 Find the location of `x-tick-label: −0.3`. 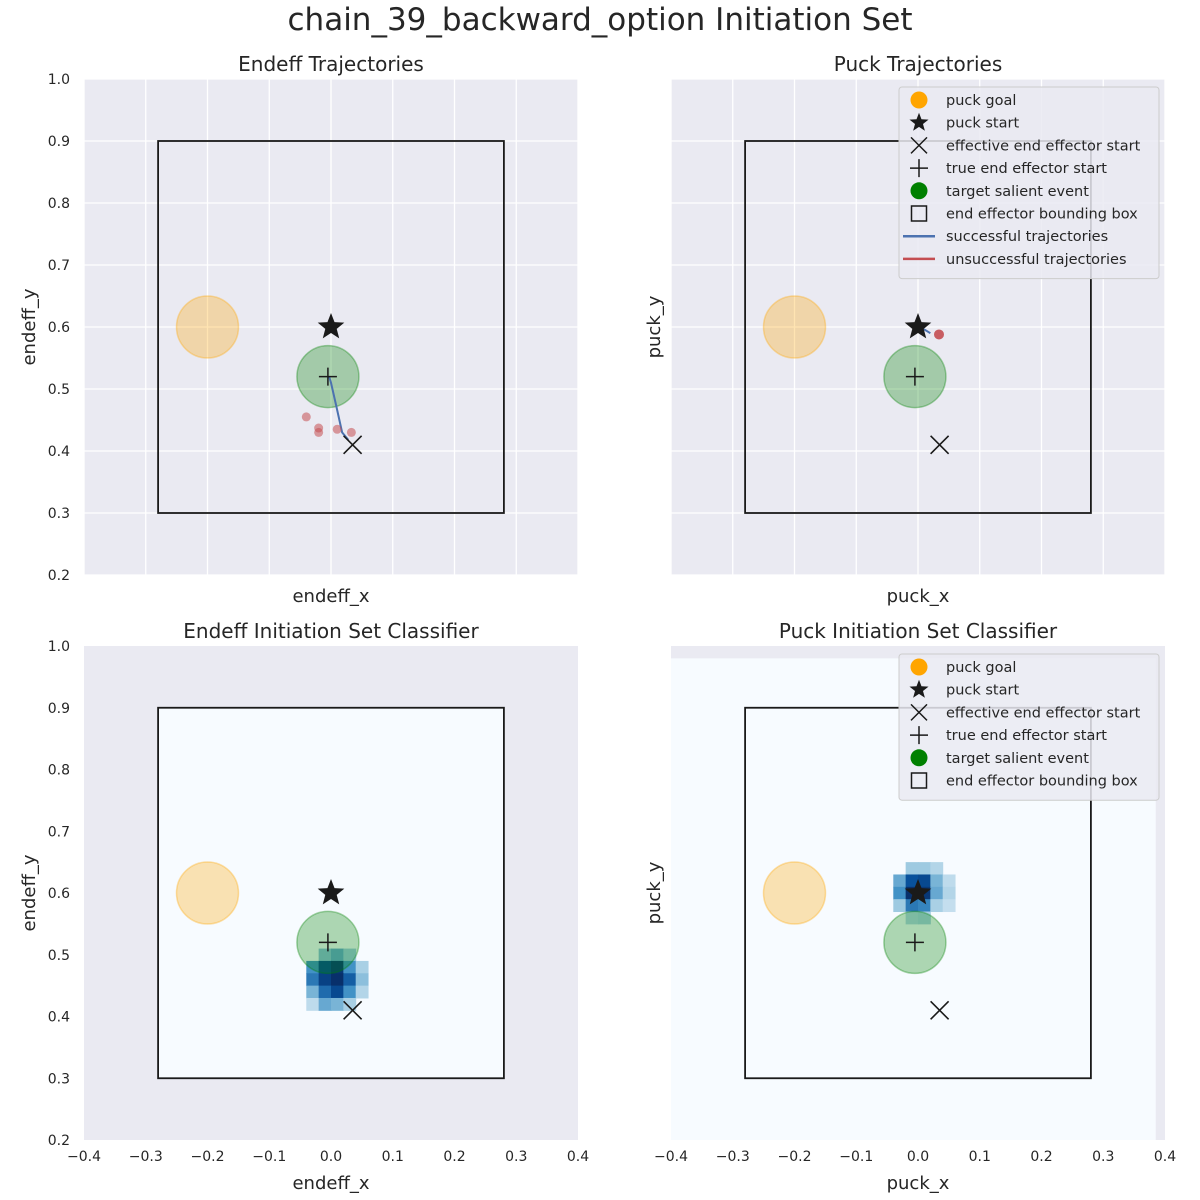

x-tick-label: −0.3 is located at coordinates (146, 1157).